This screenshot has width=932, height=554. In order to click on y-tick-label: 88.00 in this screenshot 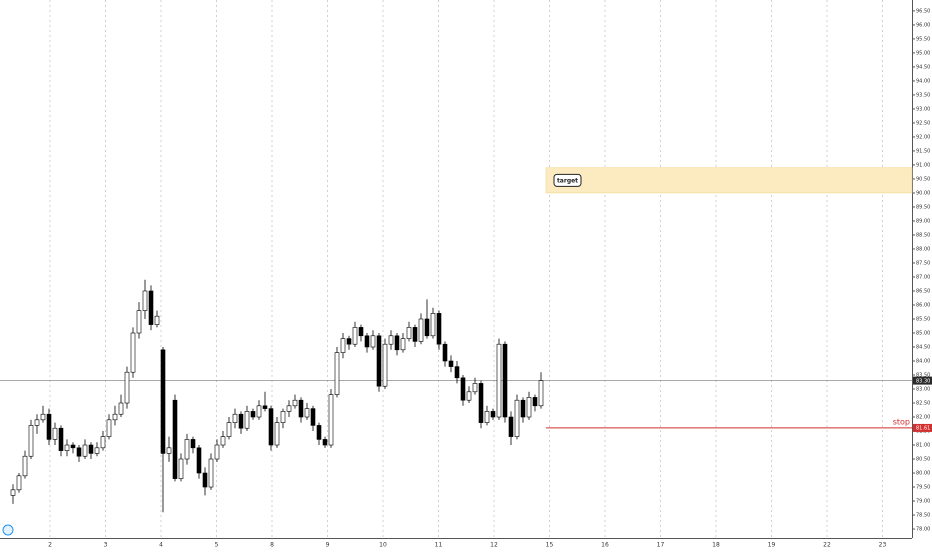, I will do `click(923, 249)`.